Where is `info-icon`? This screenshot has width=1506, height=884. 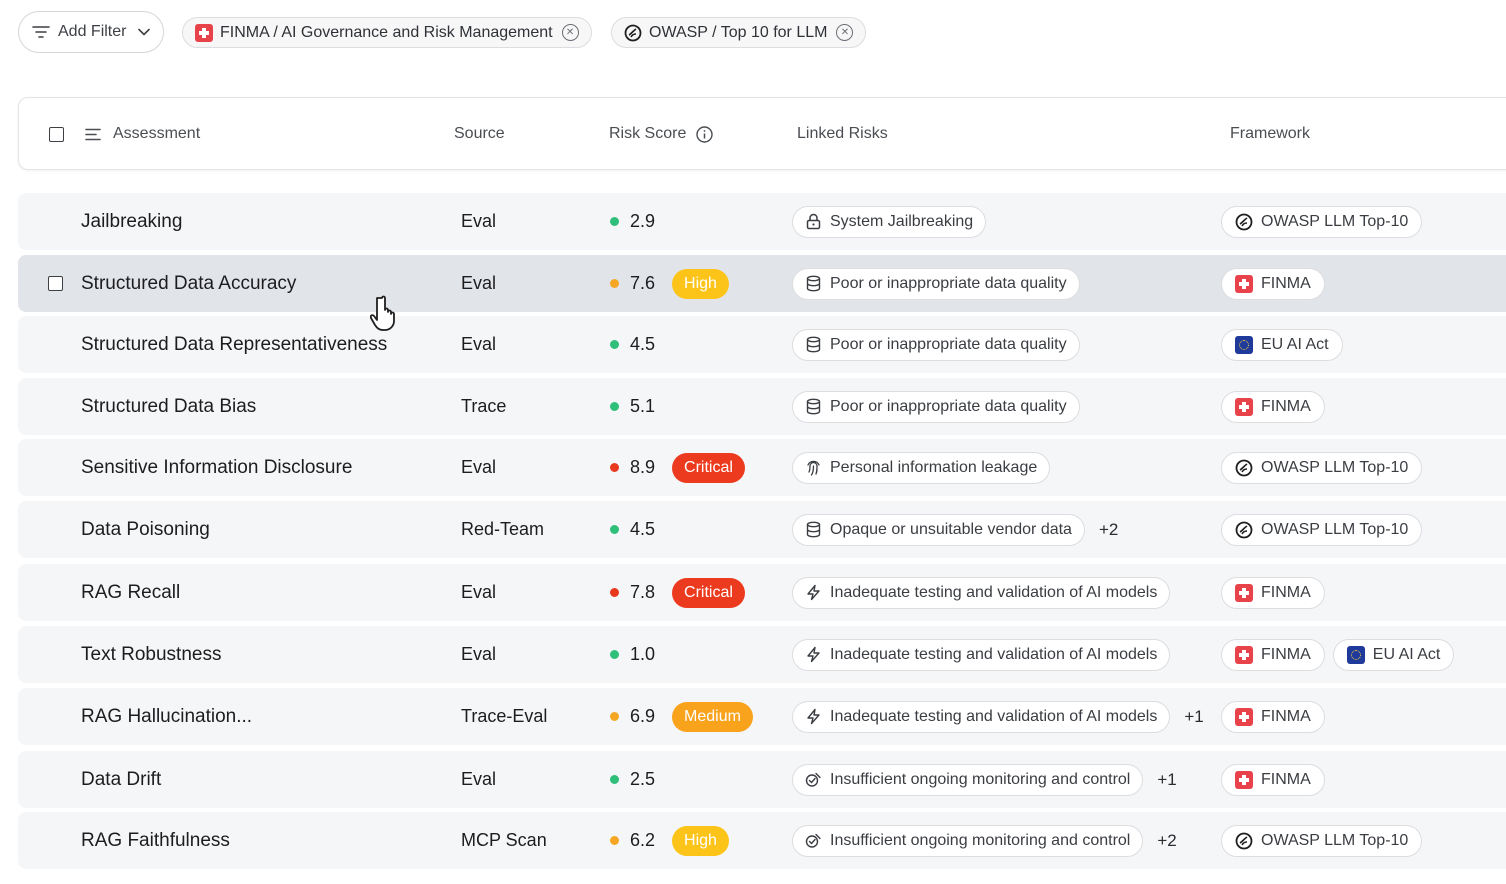
info-icon is located at coordinates (705, 134).